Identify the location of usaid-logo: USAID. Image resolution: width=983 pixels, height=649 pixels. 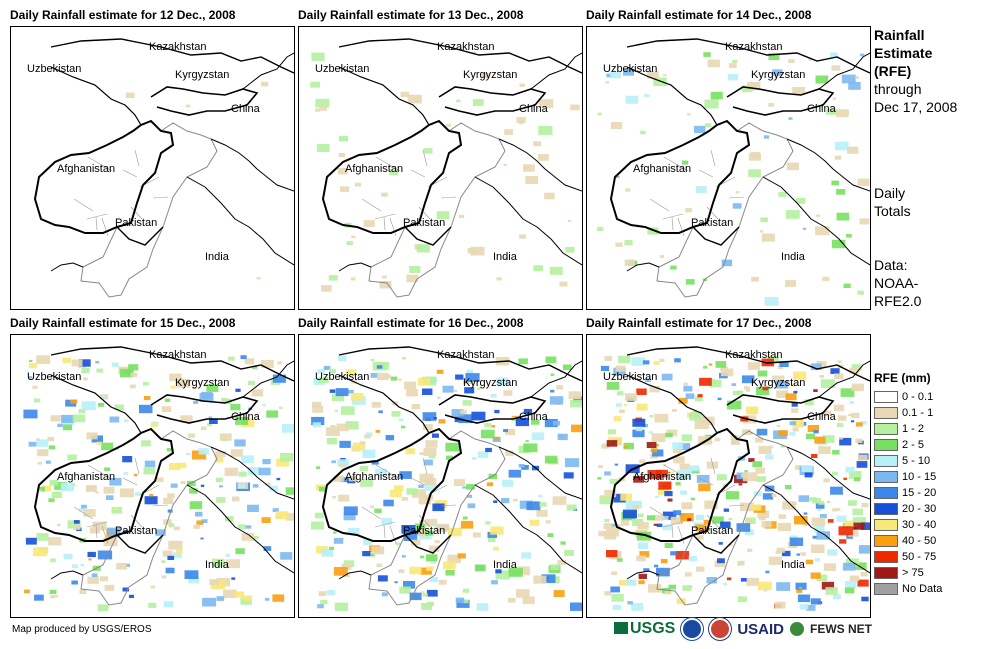
(761, 629).